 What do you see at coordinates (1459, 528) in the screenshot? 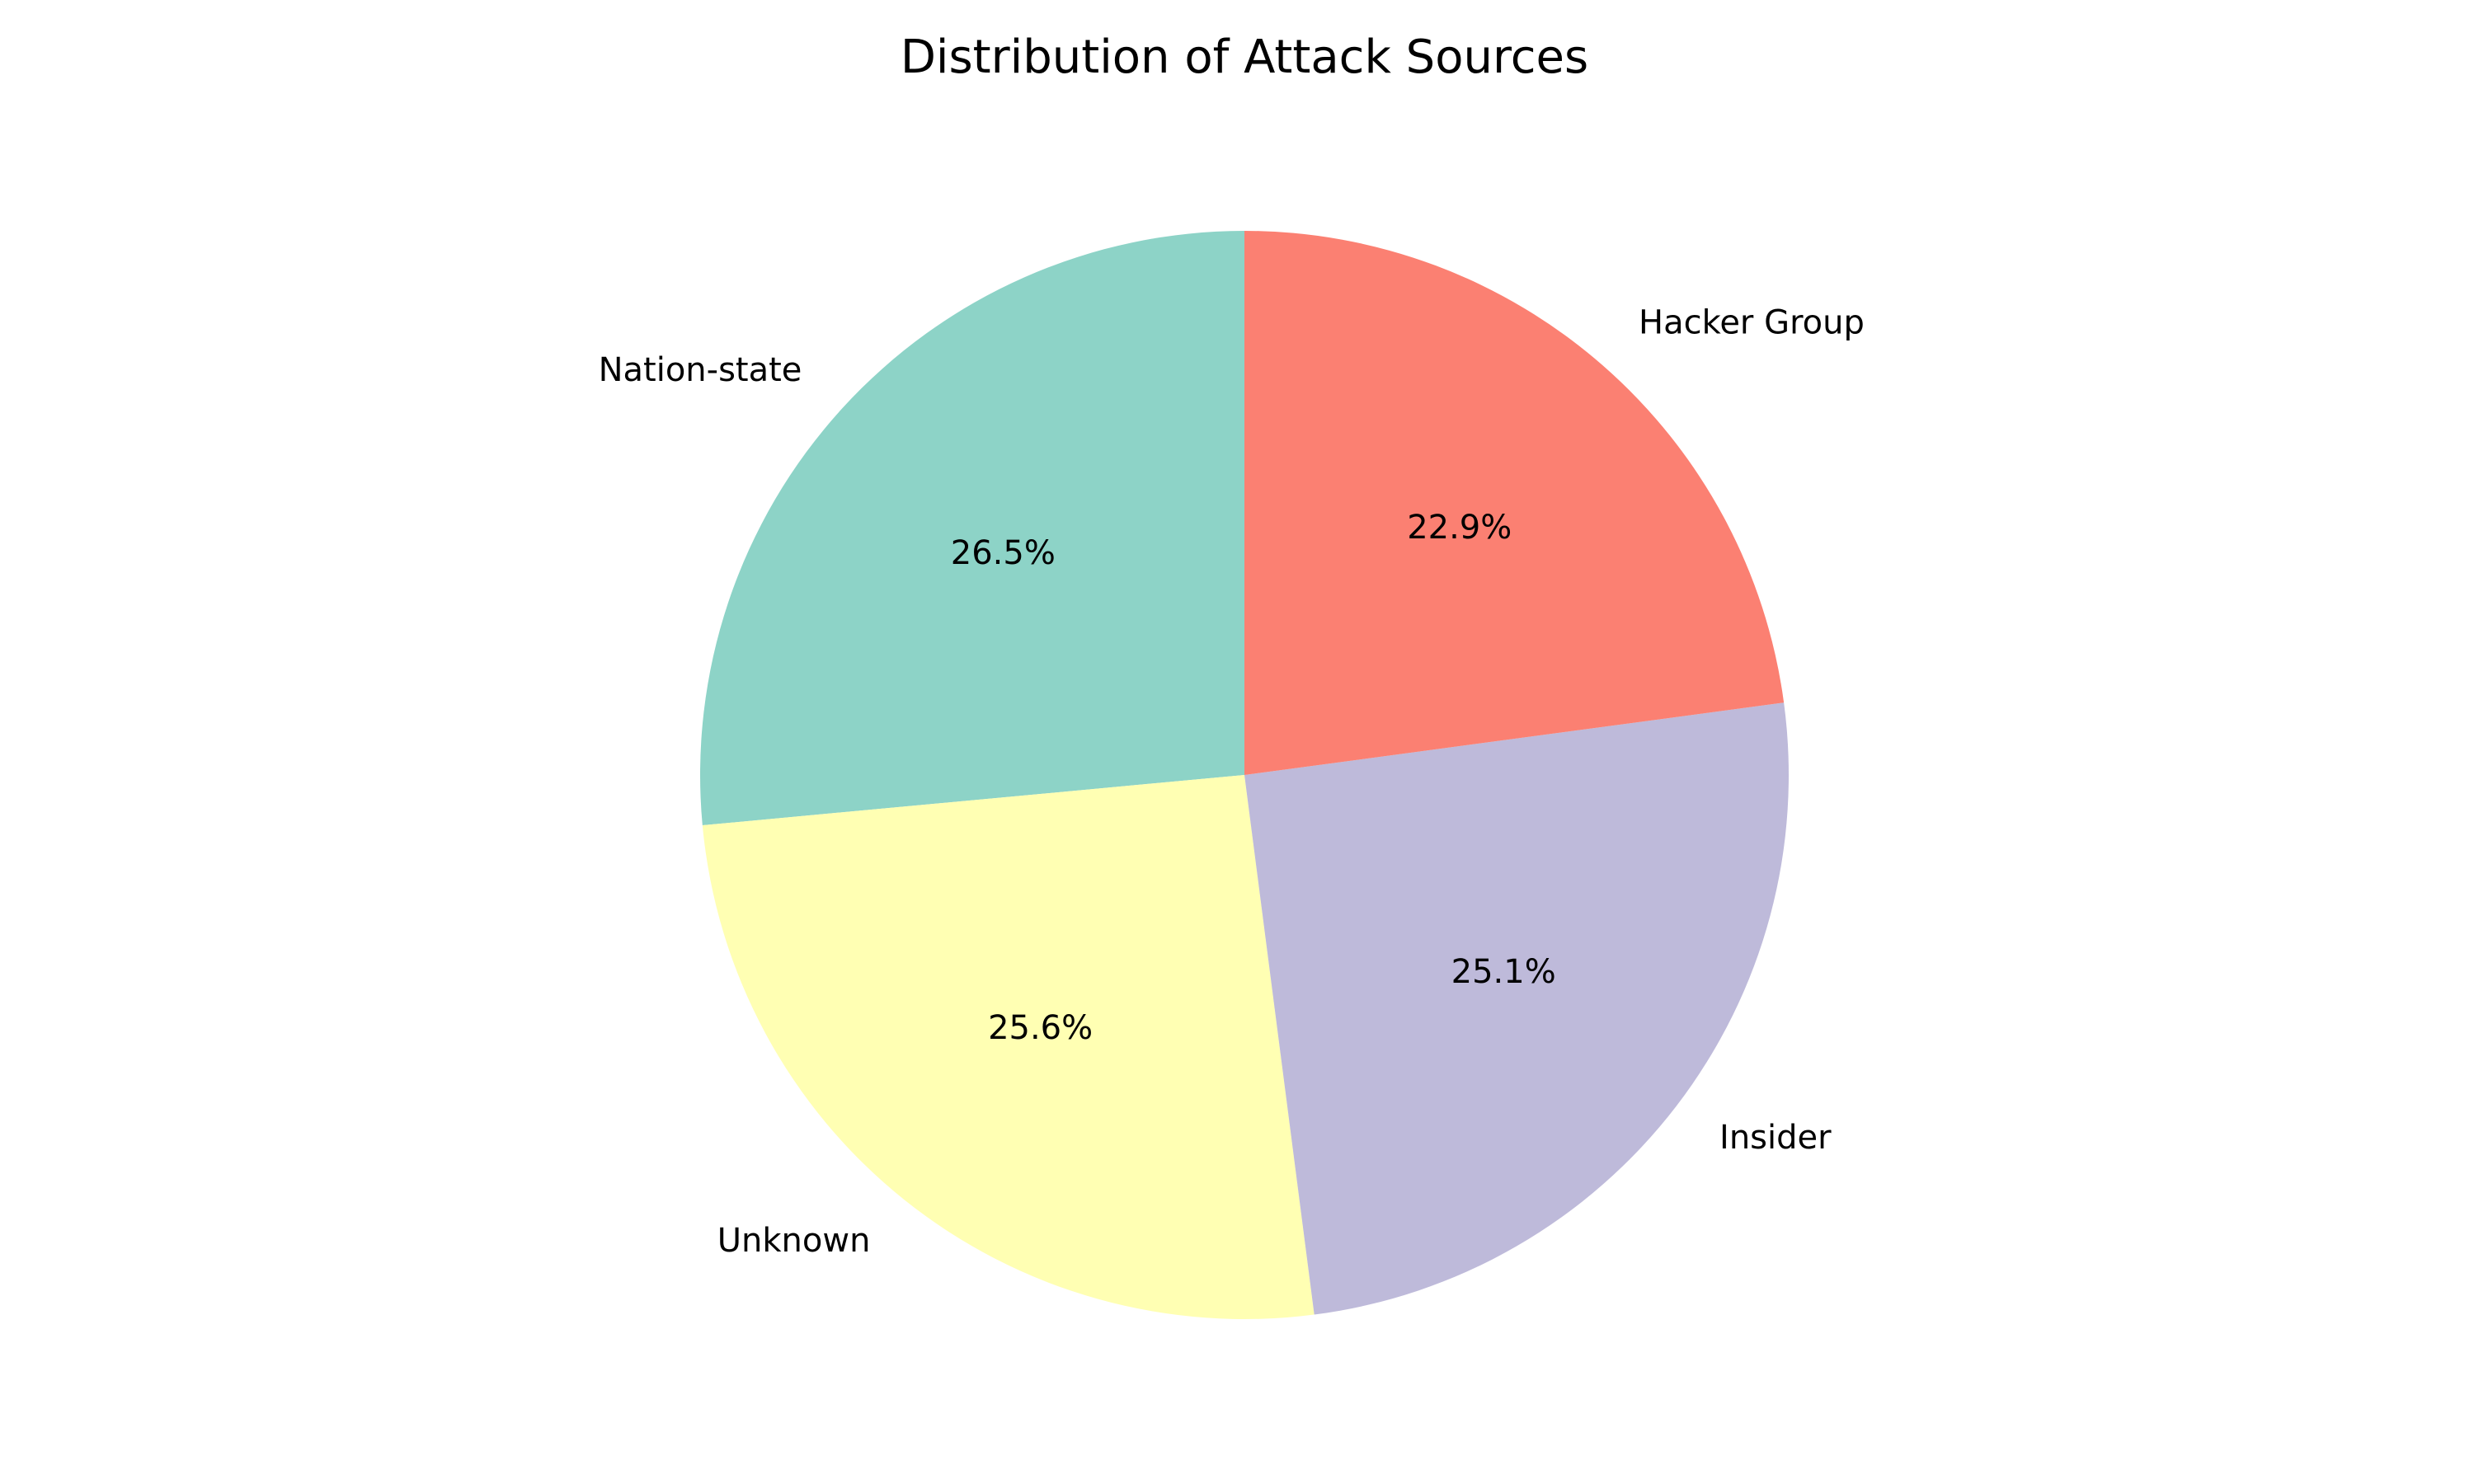
I see `percent-label-hacker-group: 22.9%` at bounding box center [1459, 528].